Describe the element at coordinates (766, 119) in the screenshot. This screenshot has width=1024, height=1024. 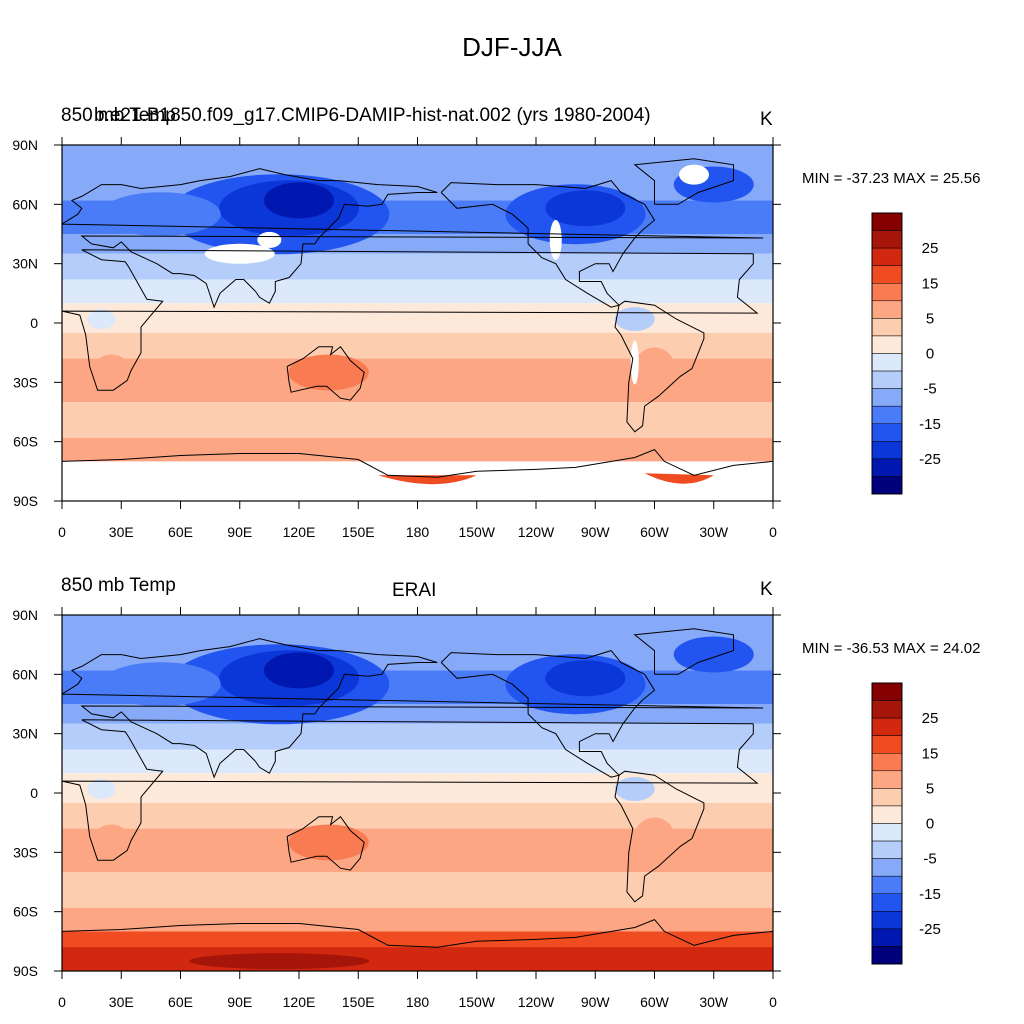
I see `units-panel-1: K` at that location.